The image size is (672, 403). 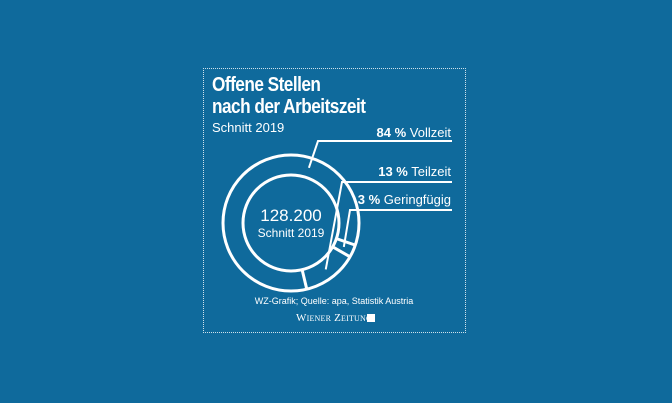 What do you see at coordinates (391, 132) in the screenshot?
I see `slice-value-vollzeit: 84 %` at bounding box center [391, 132].